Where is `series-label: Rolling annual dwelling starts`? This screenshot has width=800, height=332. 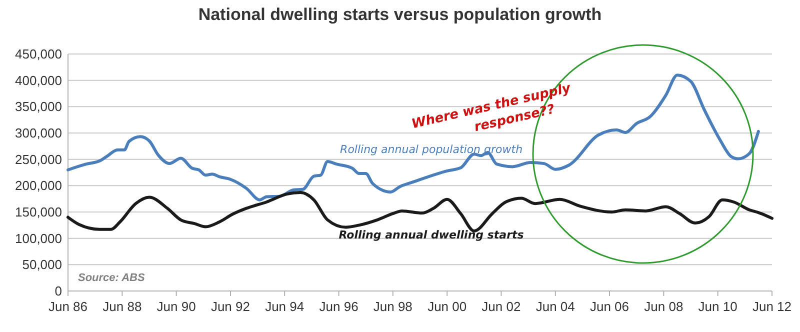
series-label: Rolling annual dwelling starts is located at coordinates (431, 235).